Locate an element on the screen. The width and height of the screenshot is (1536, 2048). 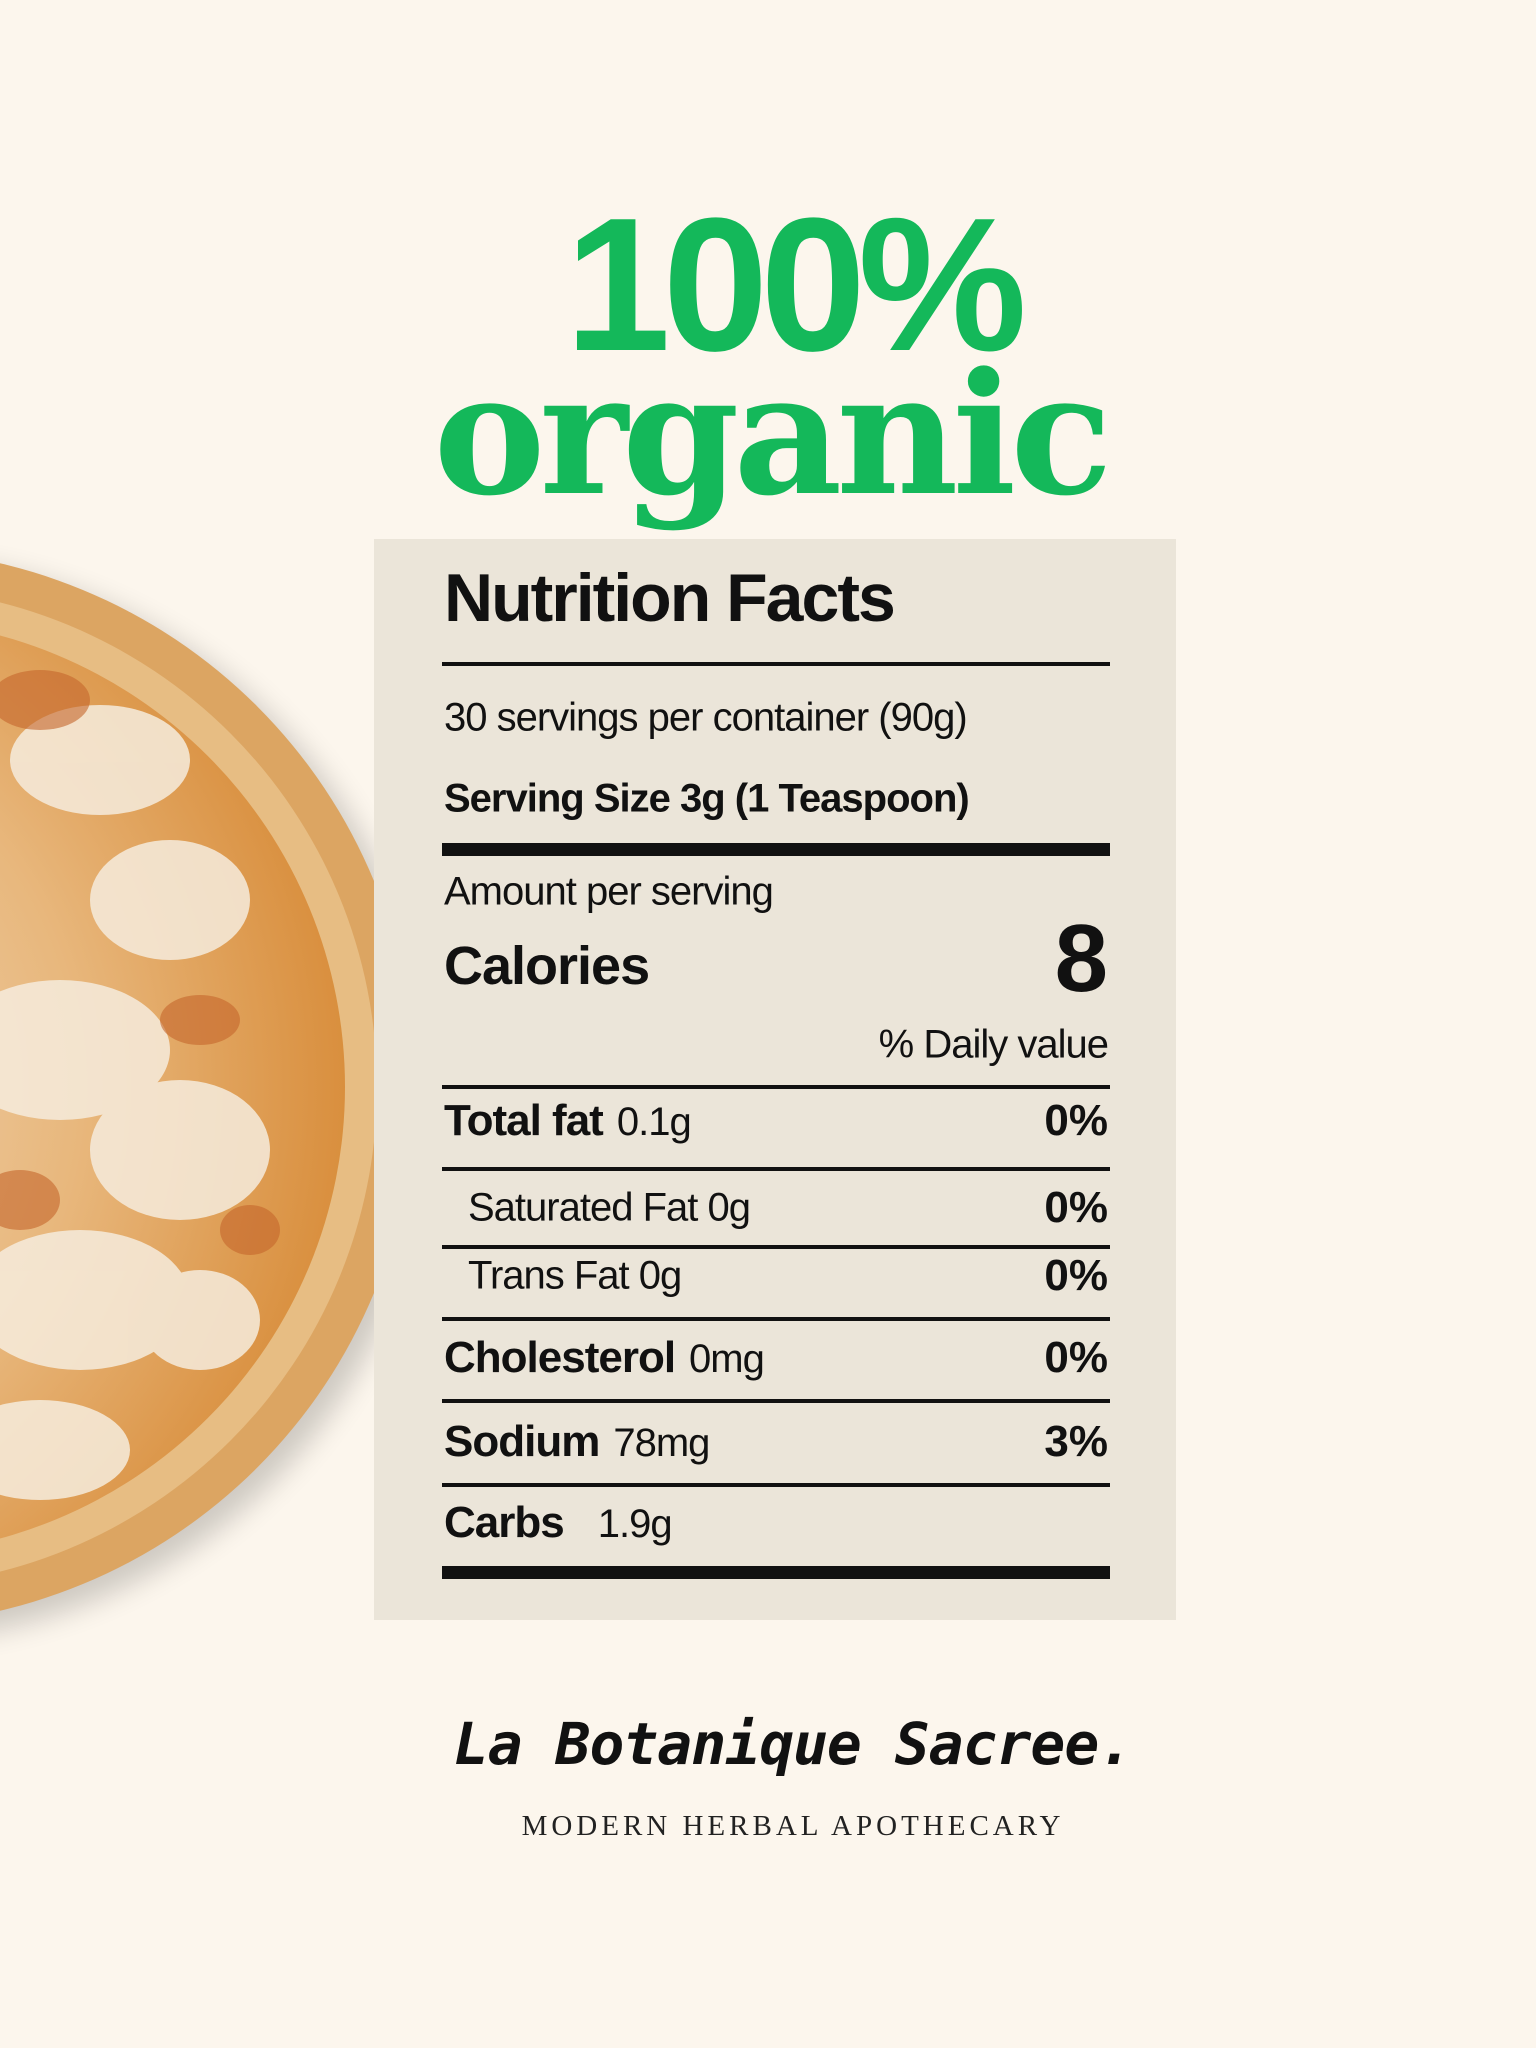
nutrient-name: Saturated Fat 0g is located at coordinates (609, 1207).